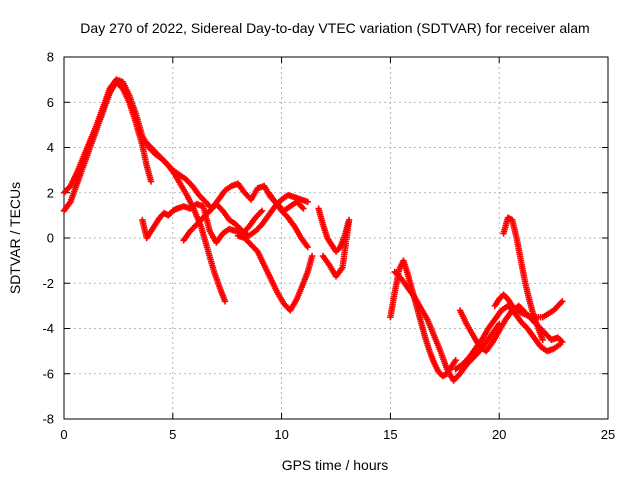  What do you see at coordinates (48, 419) in the screenshot?
I see `y-tick-label: -8` at bounding box center [48, 419].